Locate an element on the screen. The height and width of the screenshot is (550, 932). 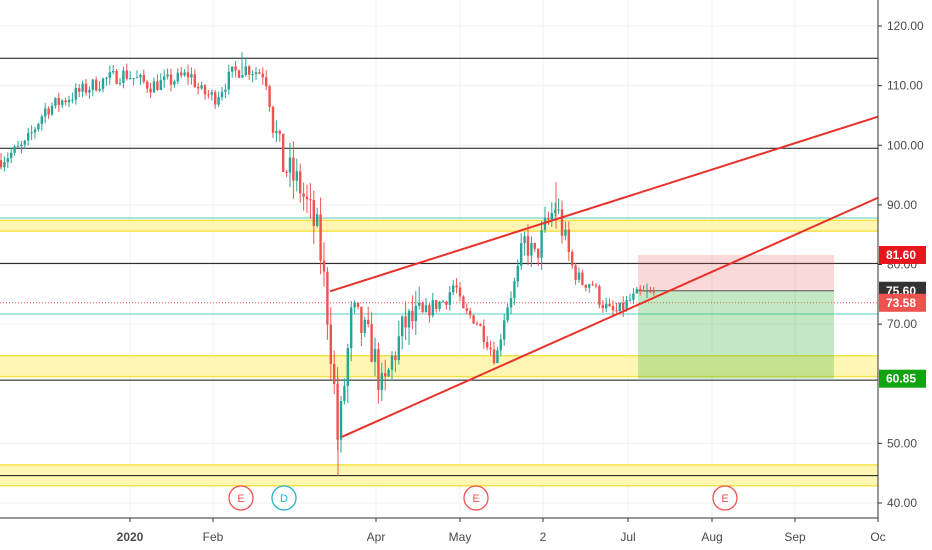
x-axis-background is located at coordinates (466, 534).